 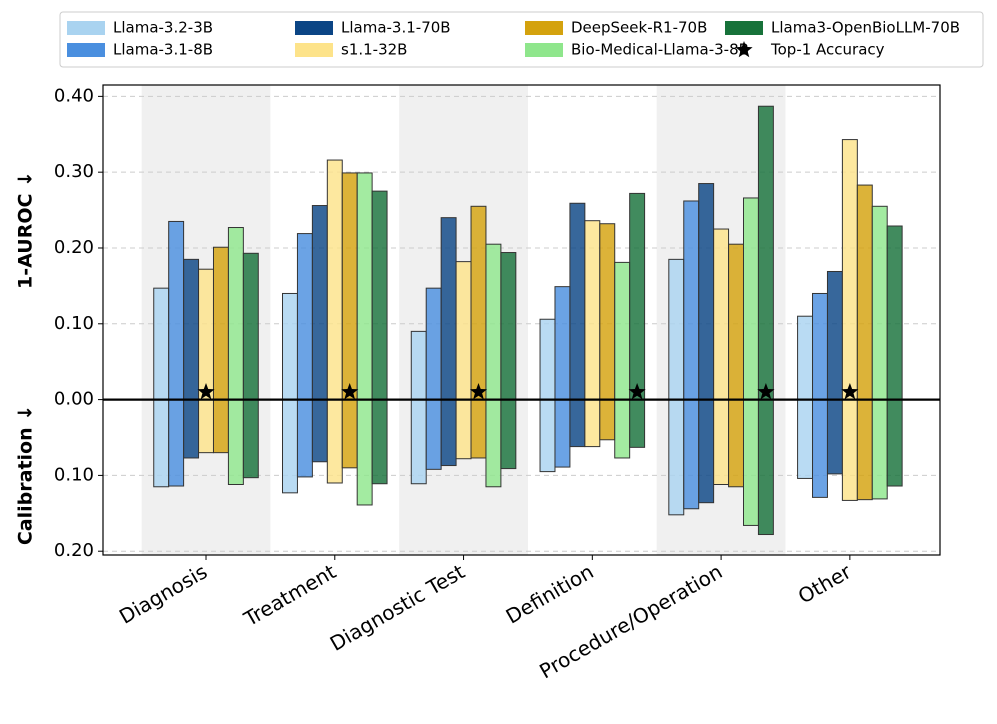 What do you see at coordinates (396, 28) in the screenshot?
I see `legend-label: Llama-3.1-70B` at bounding box center [396, 28].